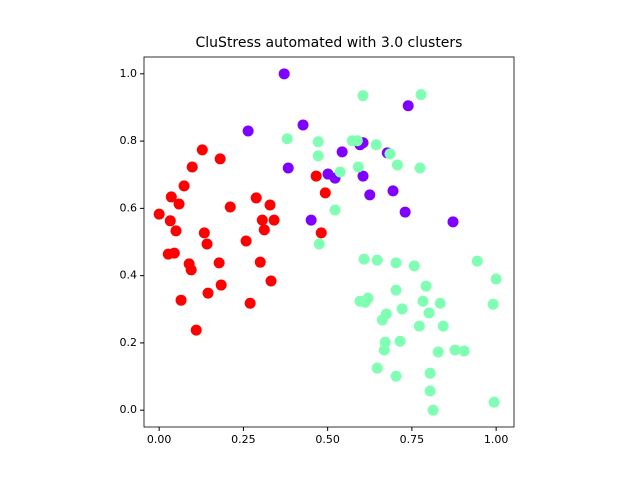  I want to click on y-tick-label: 0.0, so click(129, 409).